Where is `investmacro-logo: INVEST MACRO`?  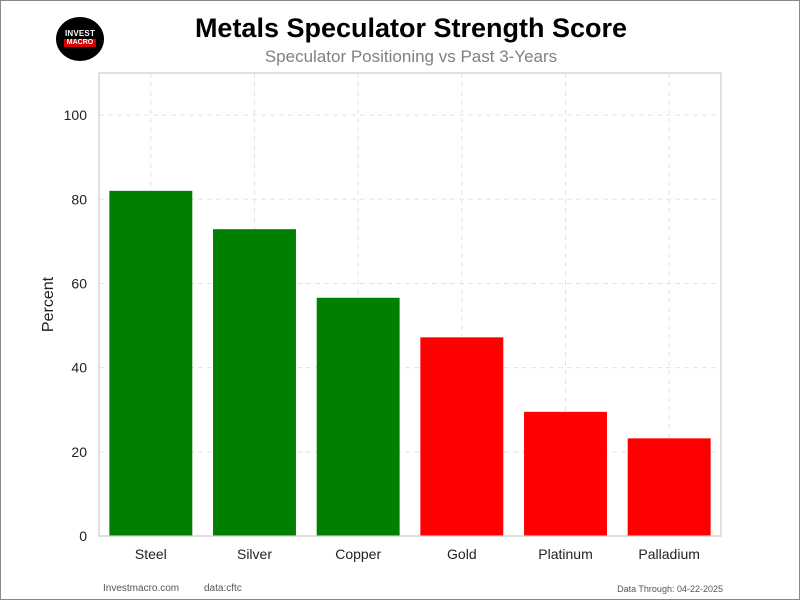 investmacro-logo: INVEST MACRO is located at coordinates (80, 39).